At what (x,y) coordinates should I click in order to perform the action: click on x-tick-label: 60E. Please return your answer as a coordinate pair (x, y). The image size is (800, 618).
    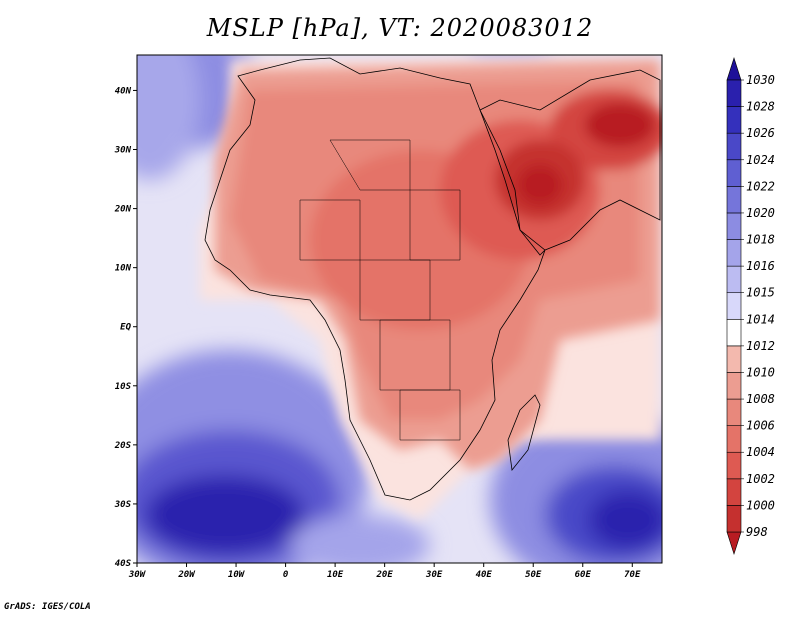
    Looking at the image, I should click on (583, 575).